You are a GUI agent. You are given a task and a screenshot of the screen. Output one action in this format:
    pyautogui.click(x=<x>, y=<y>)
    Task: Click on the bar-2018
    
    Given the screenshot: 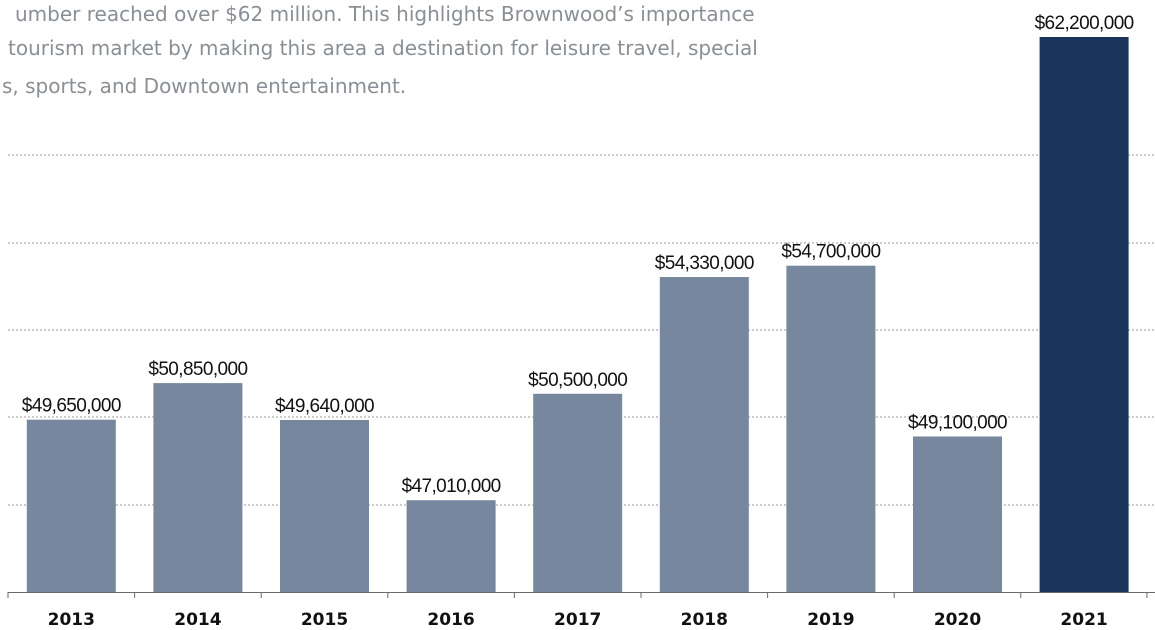 What is the action you would take?
    pyautogui.click(x=704, y=434)
    